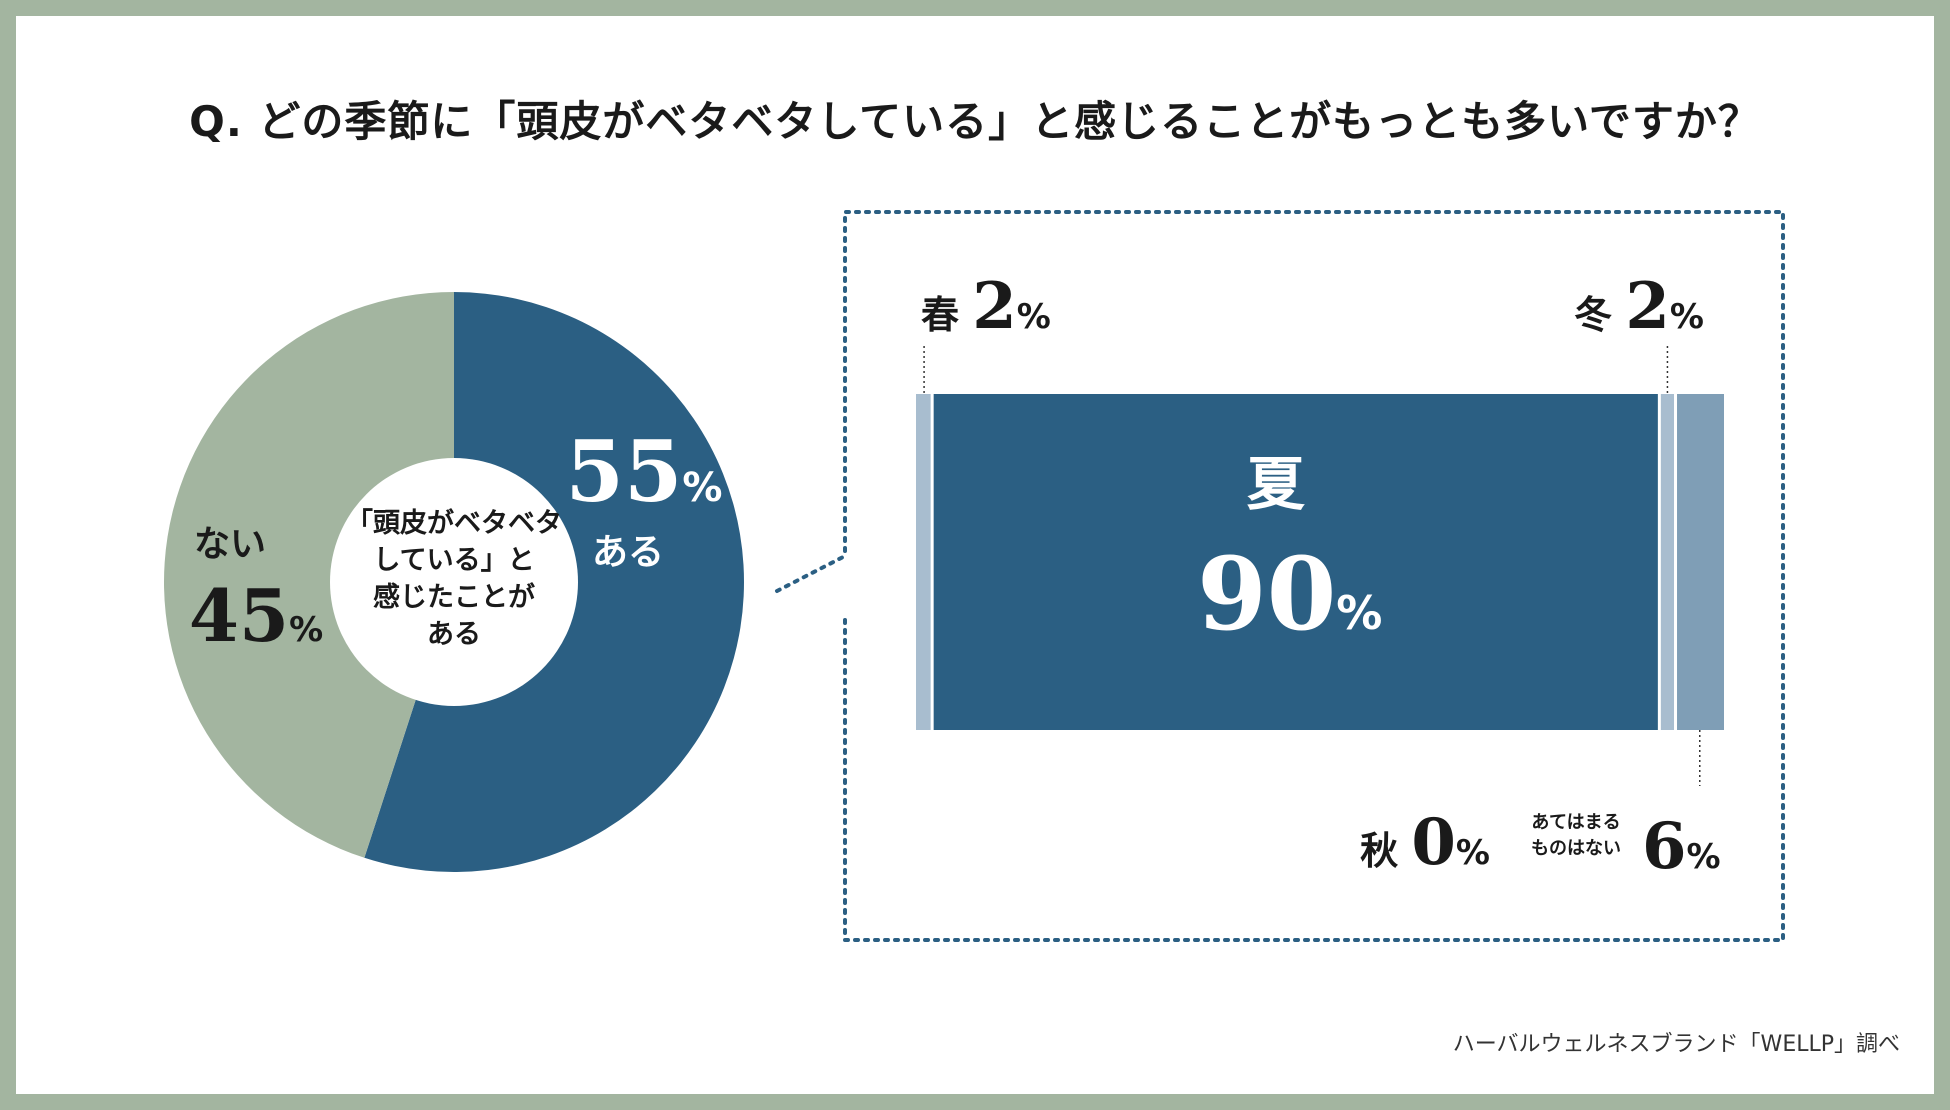 The height and width of the screenshot is (1110, 1950). What do you see at coordinates (1699, 562) in the screenshot?
I see `bar-segment-none-of-these` at bounding box center [1699, 562].